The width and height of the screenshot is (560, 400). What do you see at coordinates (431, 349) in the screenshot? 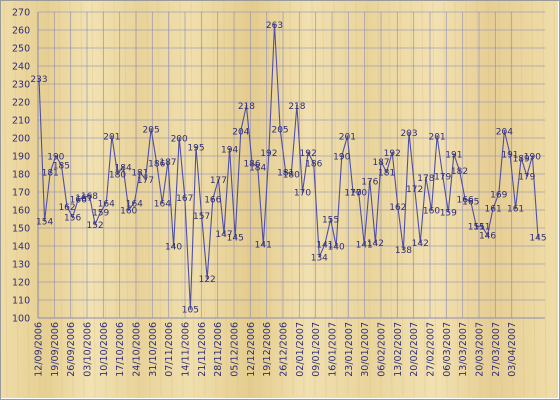
I see `x-tick-label: 27/02/2007` at bounding box center [431, 349].